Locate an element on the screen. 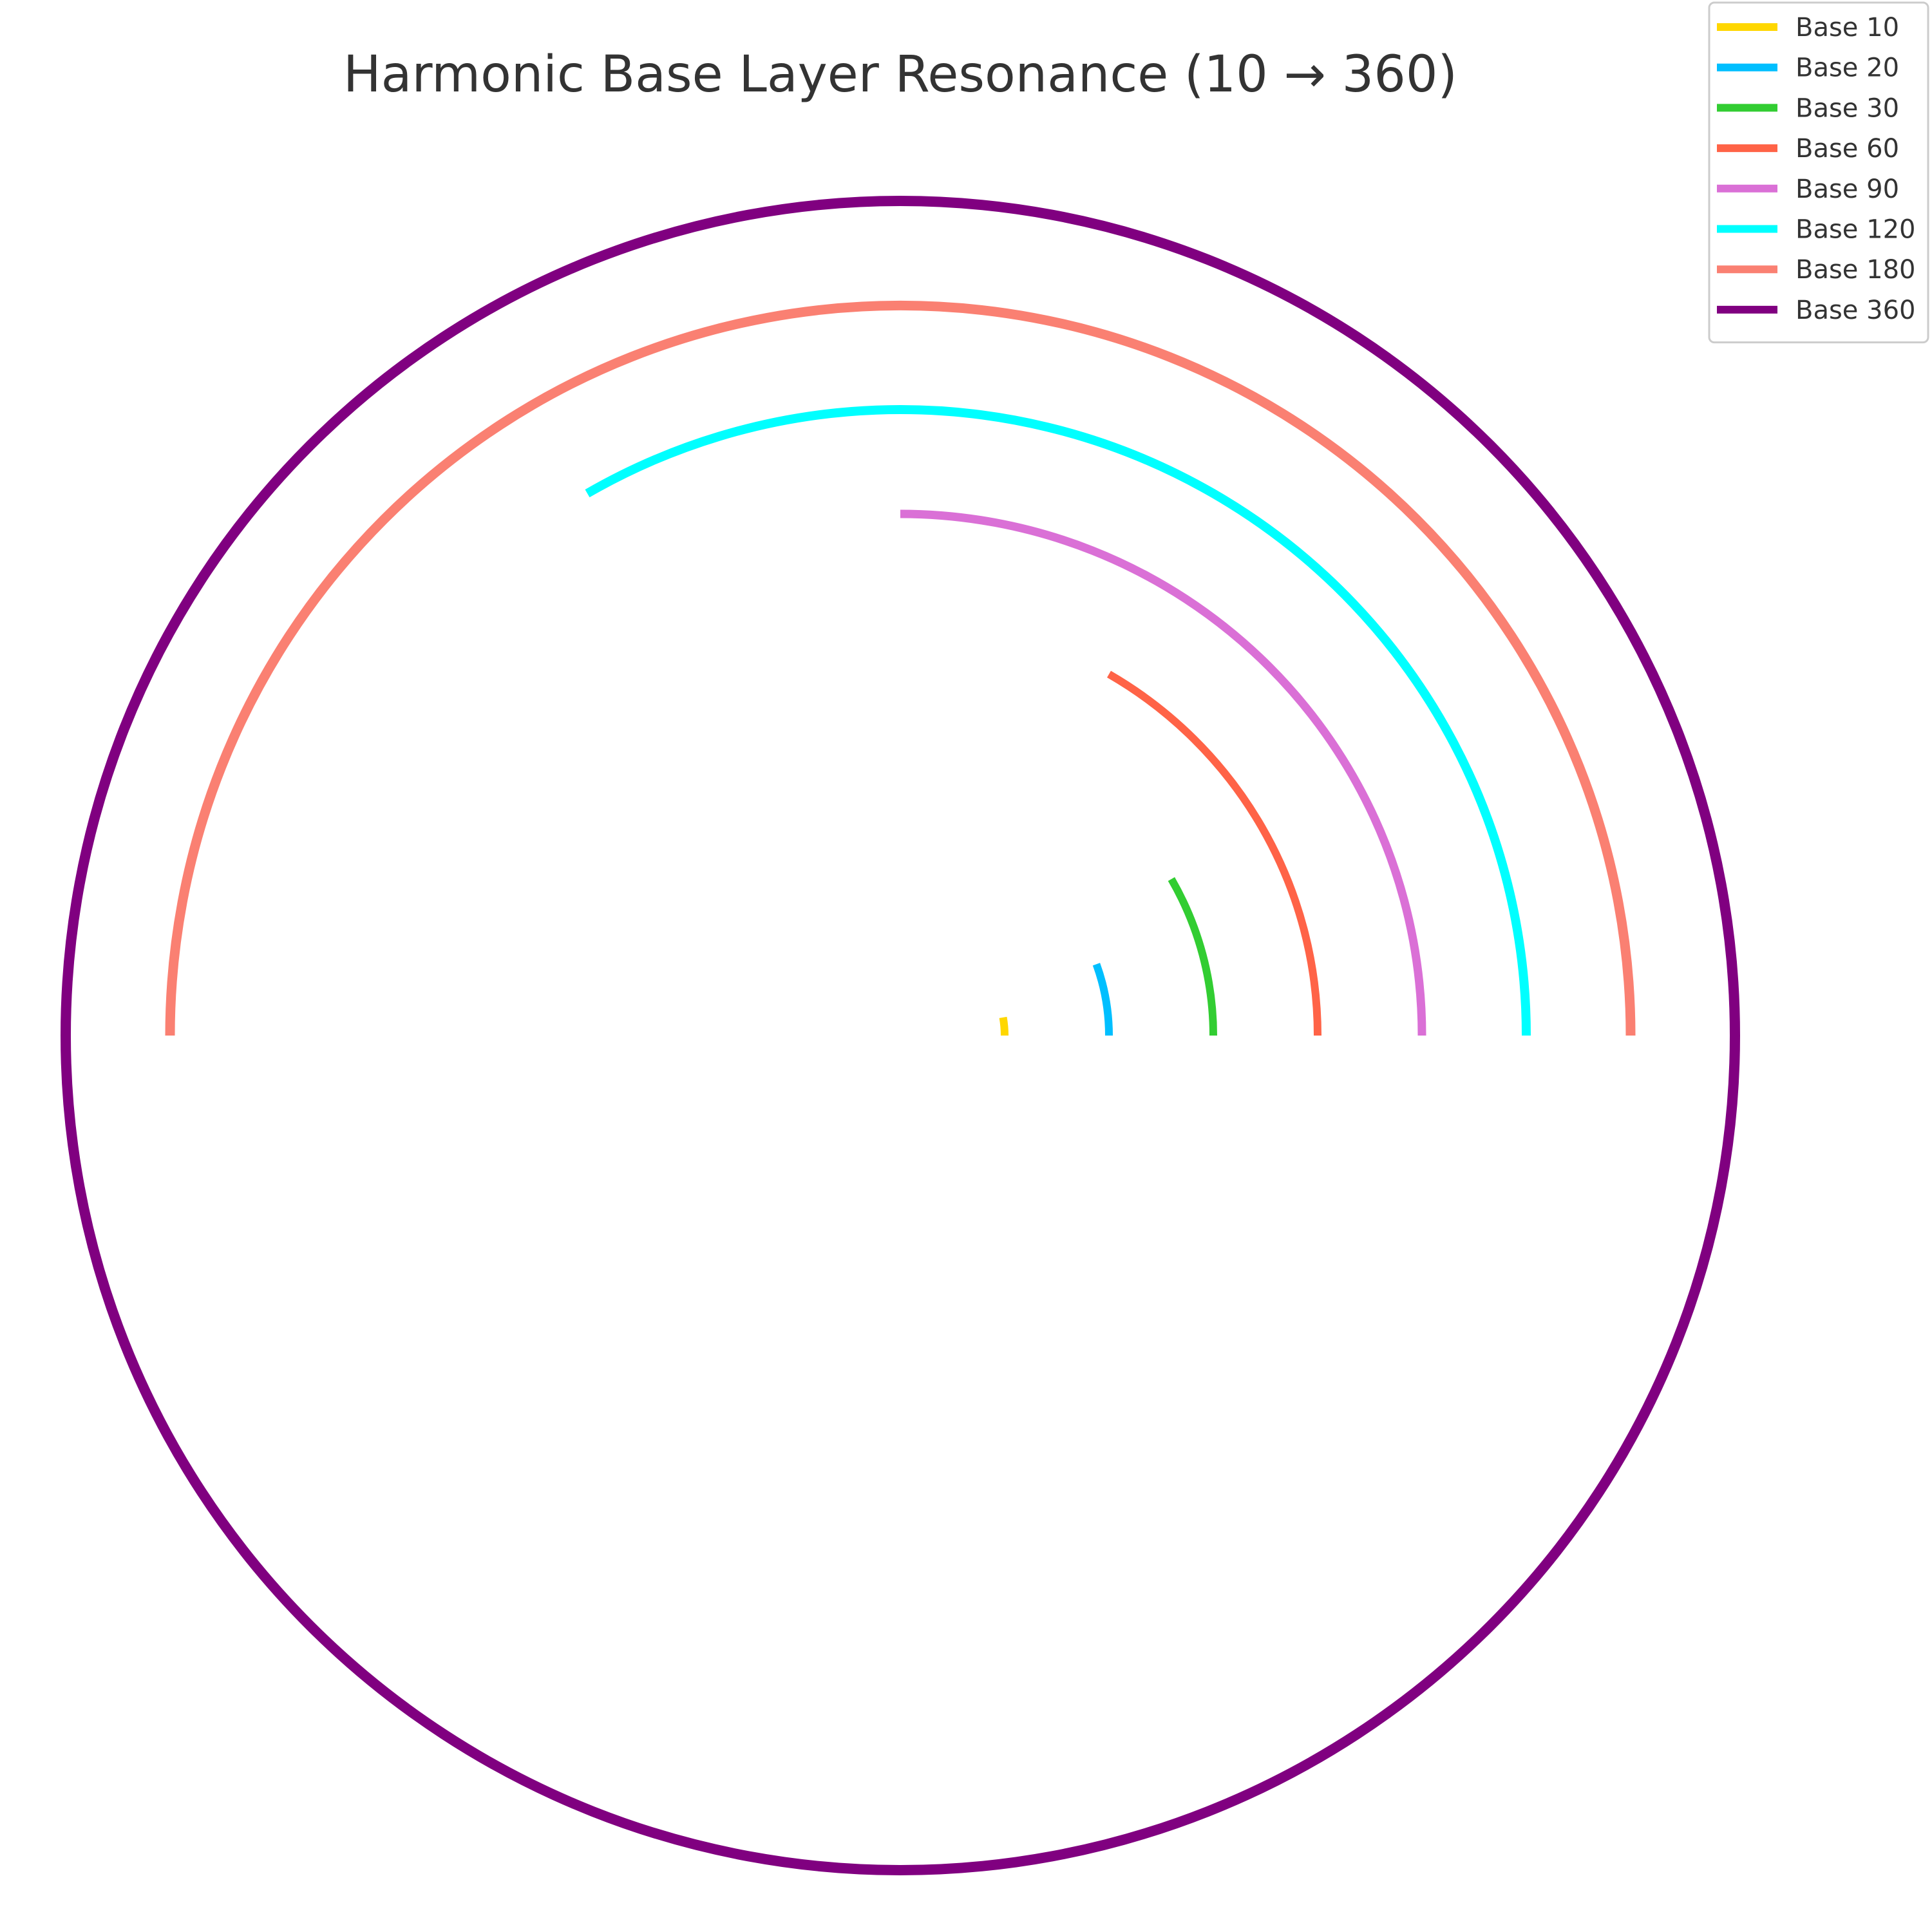 This screenshot has width=1932, height=1932. legend-label-base-60: Base 60 is located at coordinates (1847, 149).